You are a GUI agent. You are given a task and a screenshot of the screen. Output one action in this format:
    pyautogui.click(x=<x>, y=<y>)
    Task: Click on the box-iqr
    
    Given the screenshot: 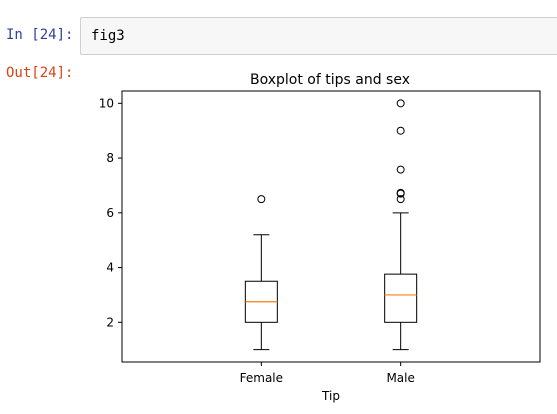 What is the action you would take?
    pyautogui.click(x=401, y=298)
    